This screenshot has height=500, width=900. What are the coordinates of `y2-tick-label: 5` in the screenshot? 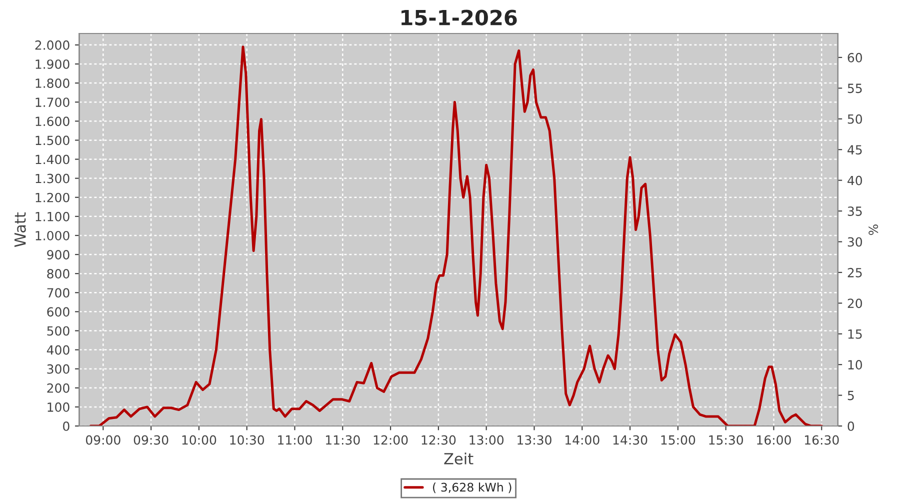 It's located at (851, 395).